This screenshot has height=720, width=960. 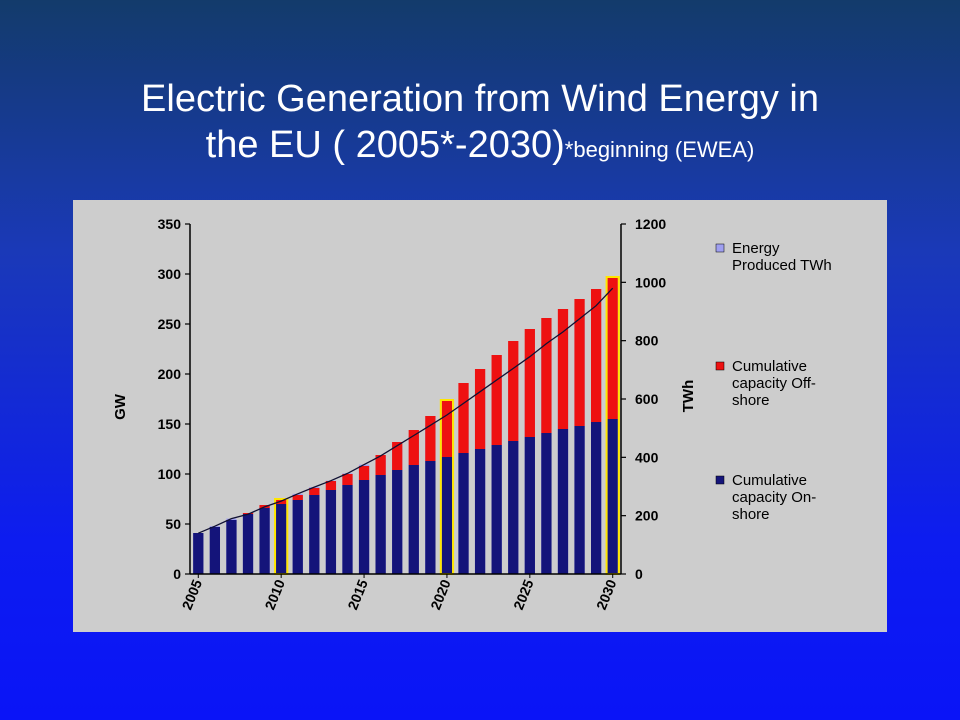 I want to click on onshore-bar-2019, so click(x=430, y=517).